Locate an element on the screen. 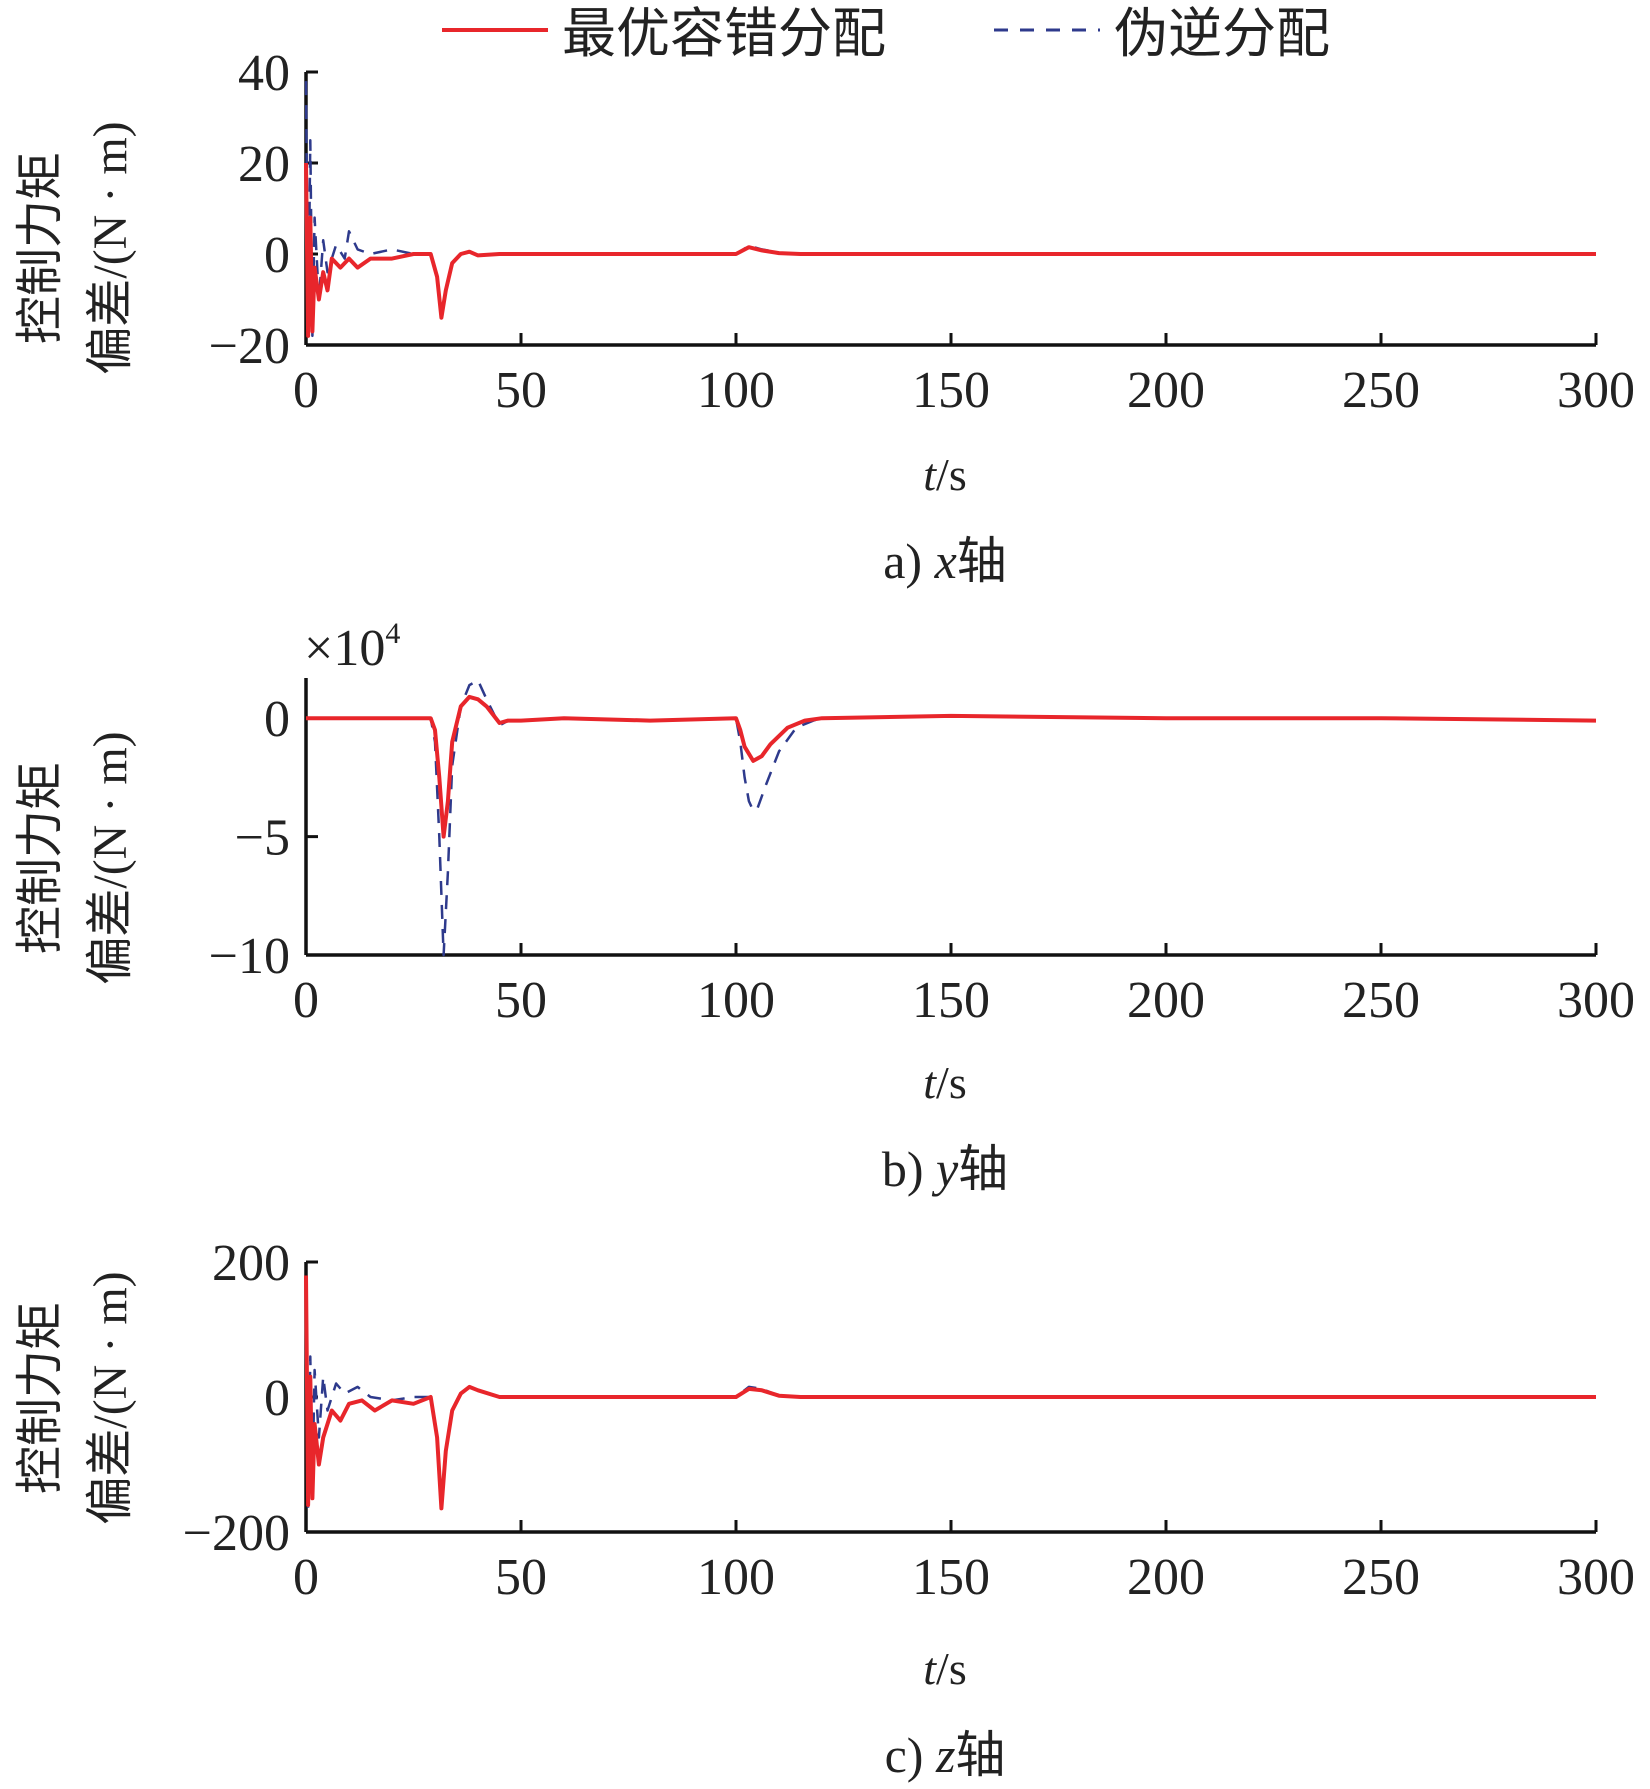  y-tick-label: 200 is located at coordinates (251, 1263).